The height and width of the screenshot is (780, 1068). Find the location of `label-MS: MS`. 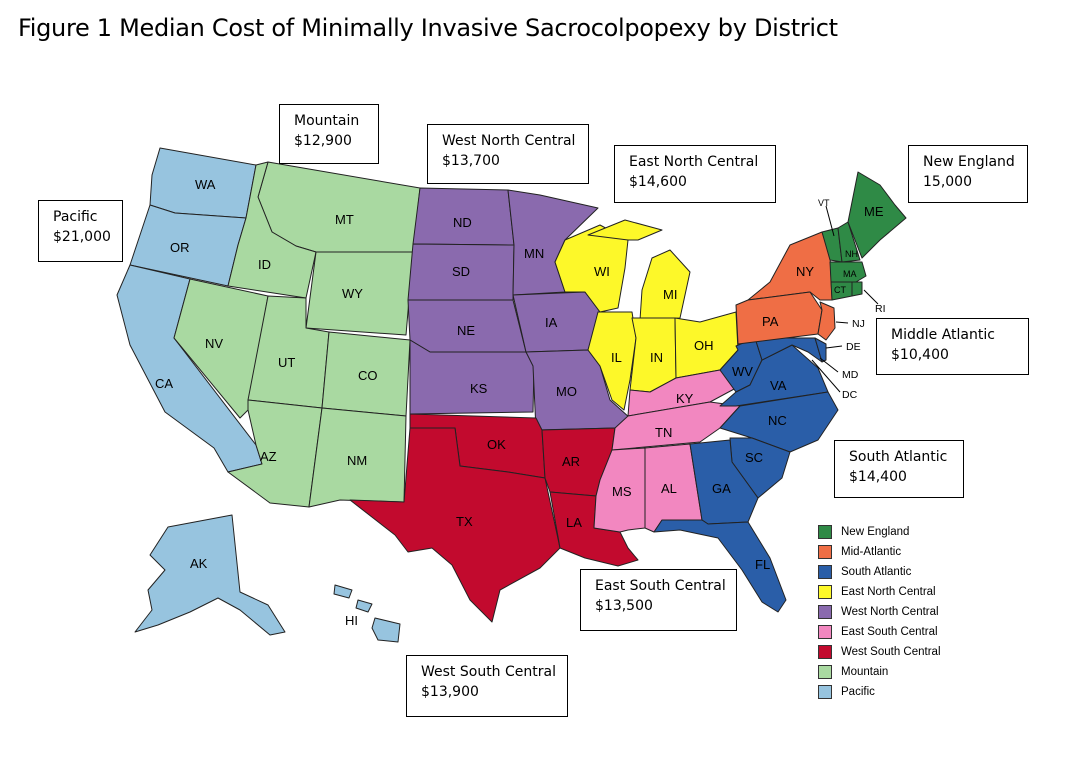

label-MS: MS is located at coordinates (622, 491).